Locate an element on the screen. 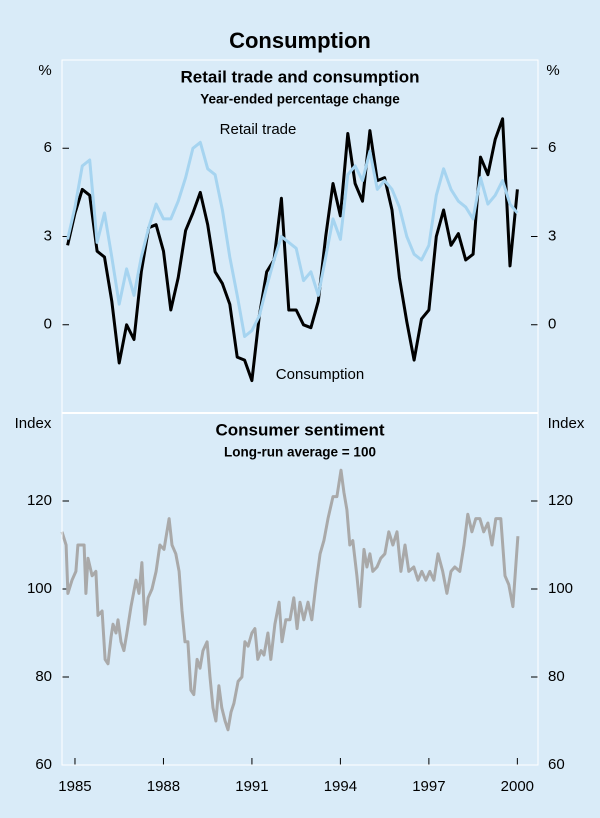  x-tick-label: 1994 is located at coordinates (340, 786).